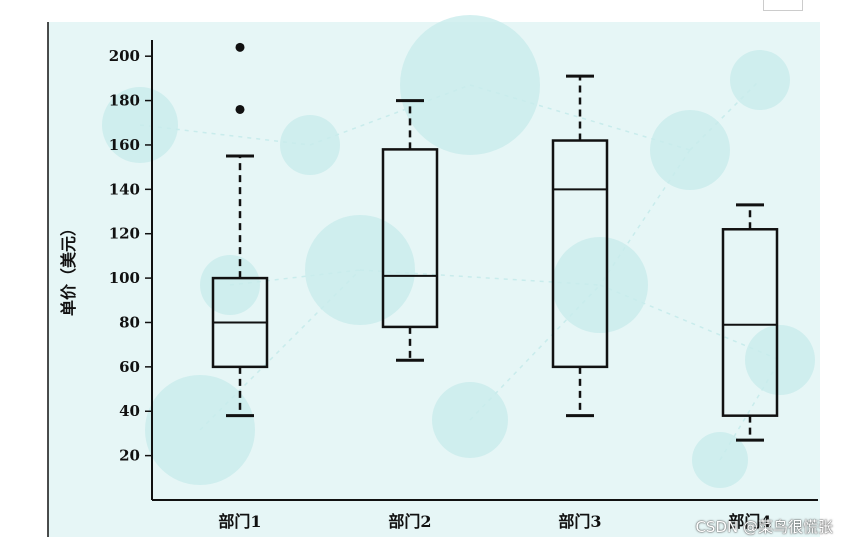 The width and height of the screenshot is (847, 545). I want to click on y-tick-label: 200, so click(124, 56).